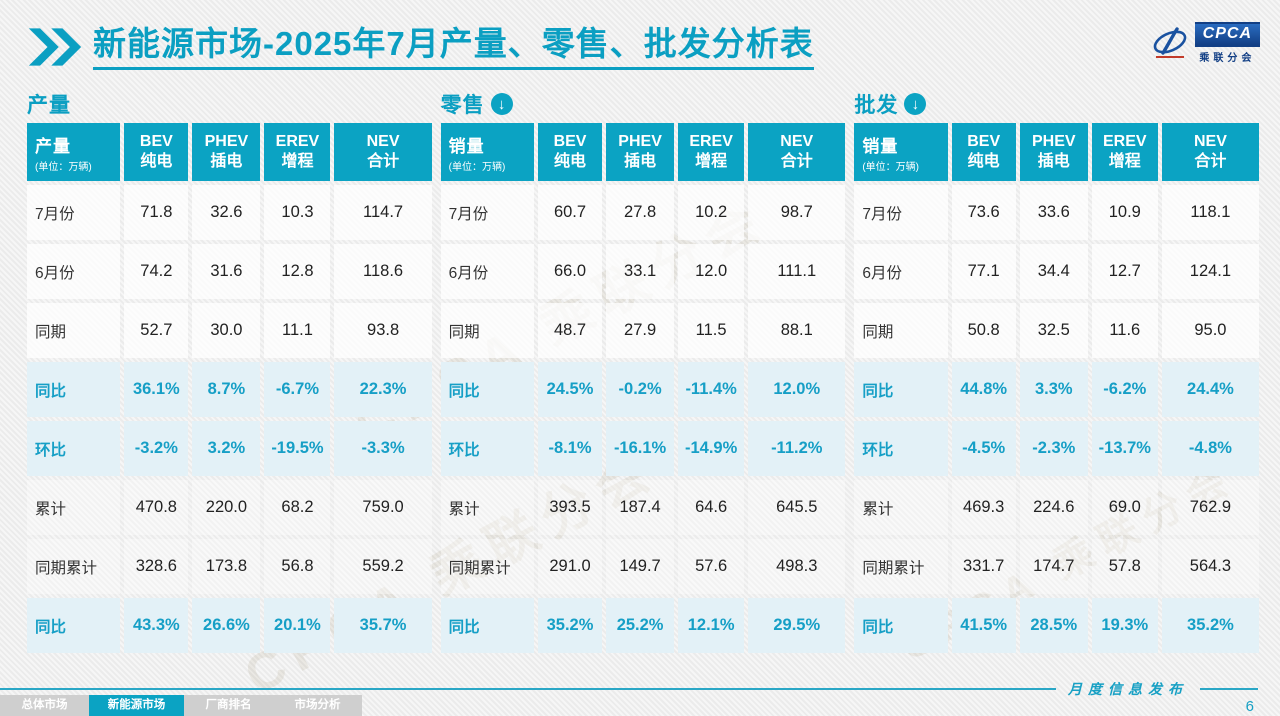  What do you see at coordinates (711, 390) in the screenshot?
I see `value-cell: -11.4%` at bounding box center [711, 390].